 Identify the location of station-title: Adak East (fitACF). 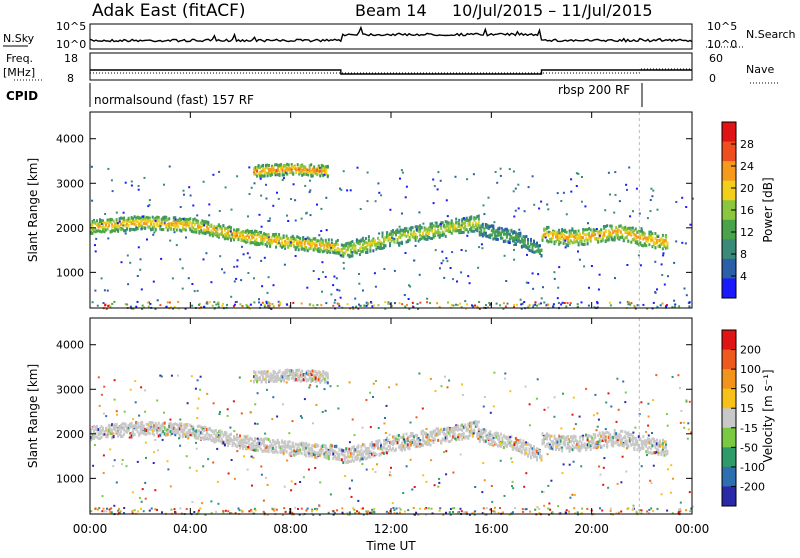
(169, 11).